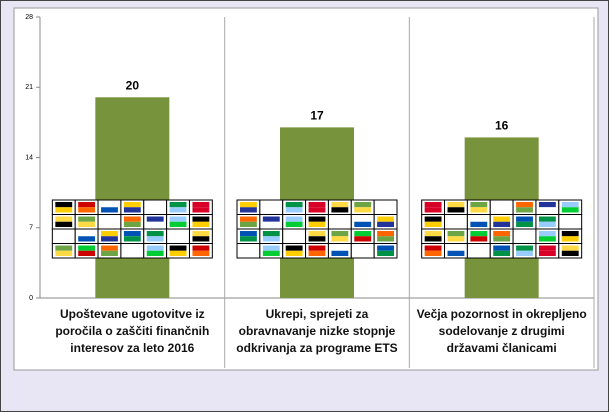 This screenshot has height=412, width=609. Describe the element at coordinates (502, 126) in the screenshot. I see `value-label: 16` at that location.